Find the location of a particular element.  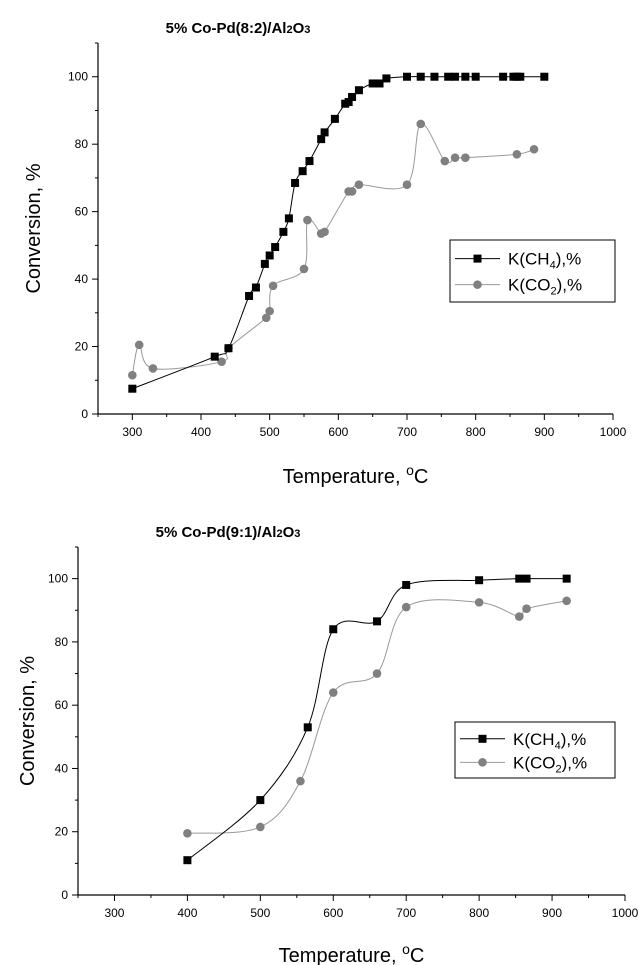

chart-title: 5% Co-Pd(9:1)/Al2O3 is located at coordinates (228, 532).